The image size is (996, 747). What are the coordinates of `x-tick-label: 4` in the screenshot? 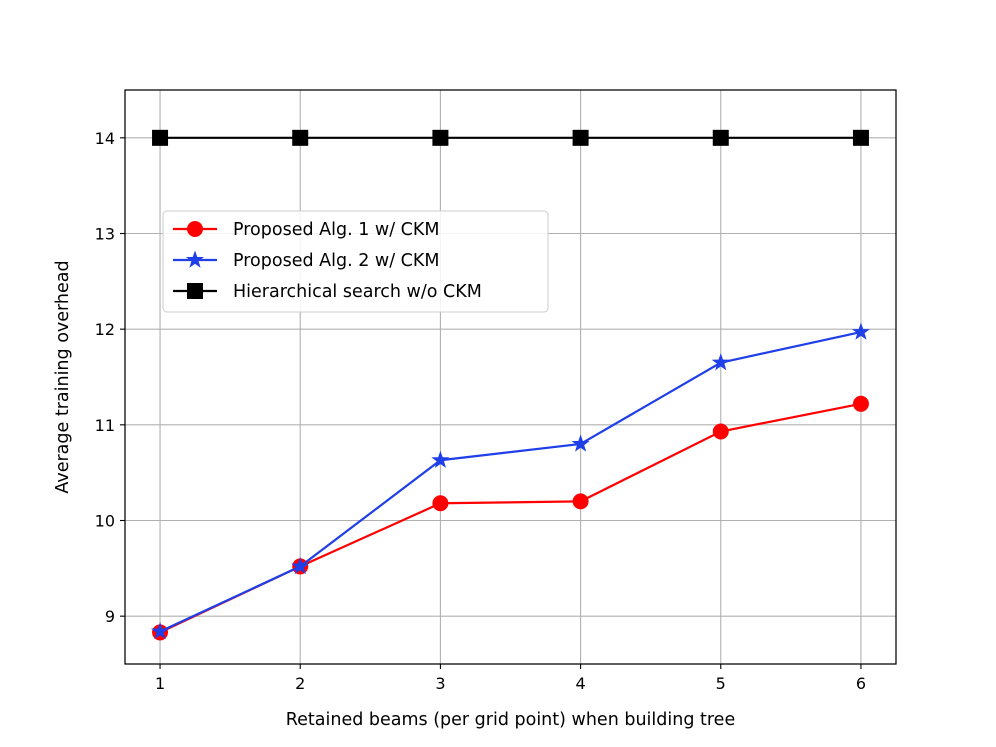 It's located at (580, 683).